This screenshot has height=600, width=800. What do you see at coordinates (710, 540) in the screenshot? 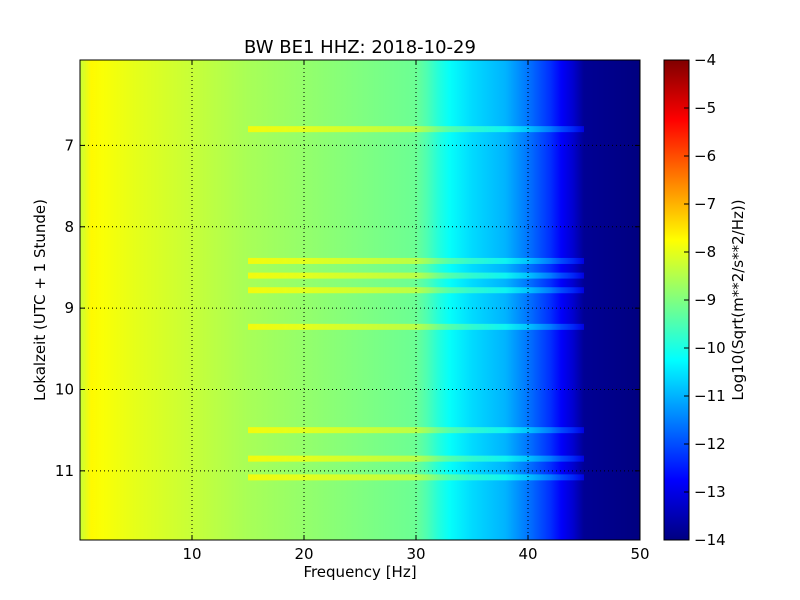
I see `colorbar-tick-label: −14` at bounding box center [710, 540].